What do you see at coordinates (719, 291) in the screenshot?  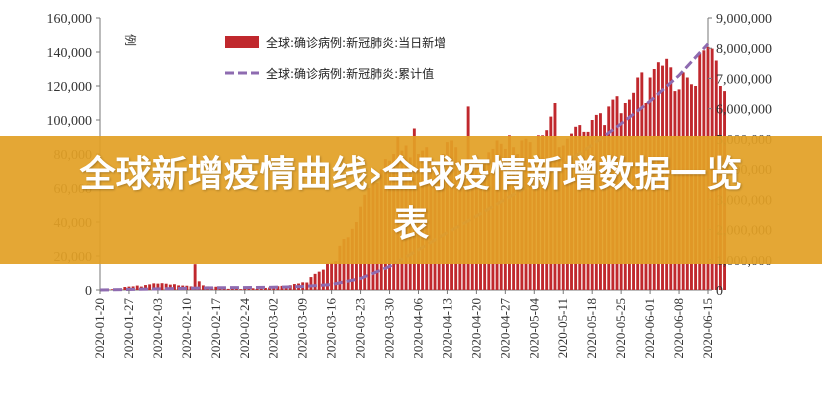 I see `right-tick-label: 0` at bounding box center [719, 291].